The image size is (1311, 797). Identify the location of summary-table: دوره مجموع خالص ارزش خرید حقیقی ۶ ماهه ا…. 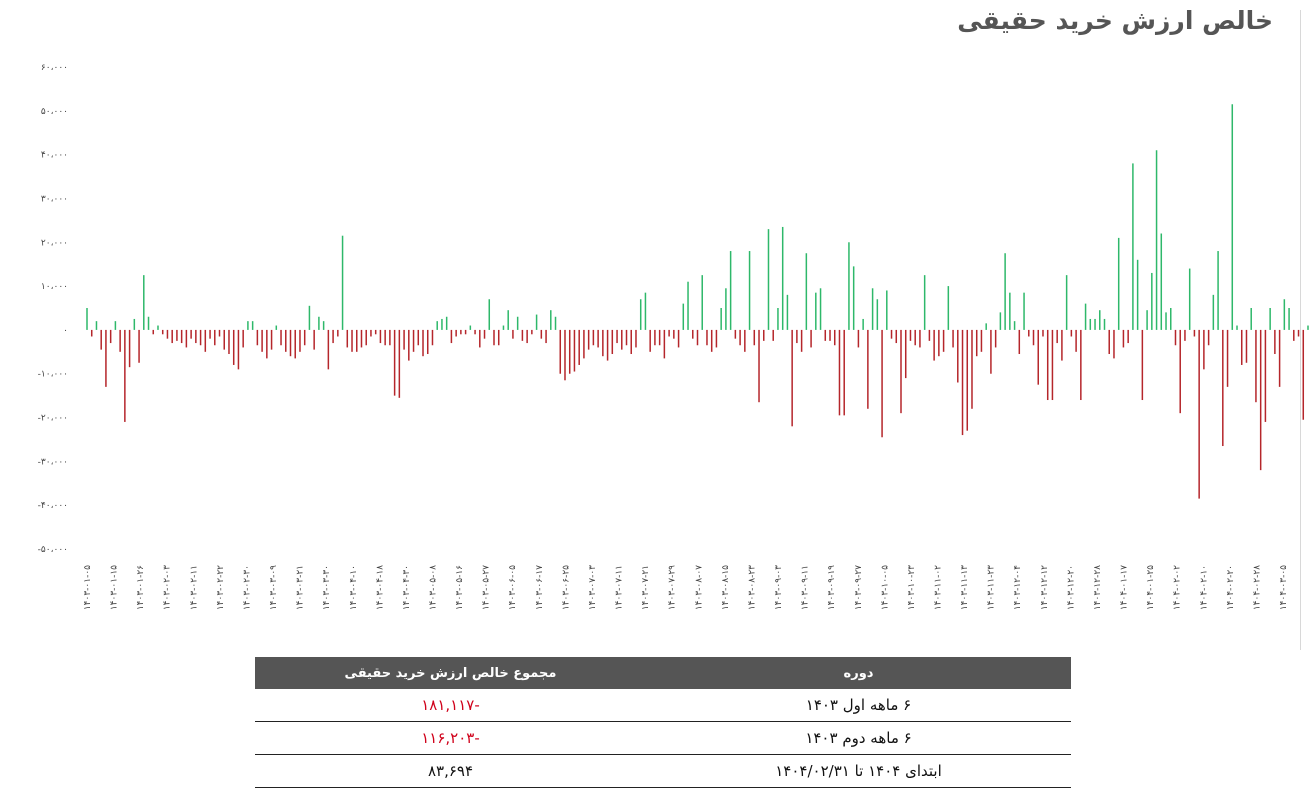
(663, 722).